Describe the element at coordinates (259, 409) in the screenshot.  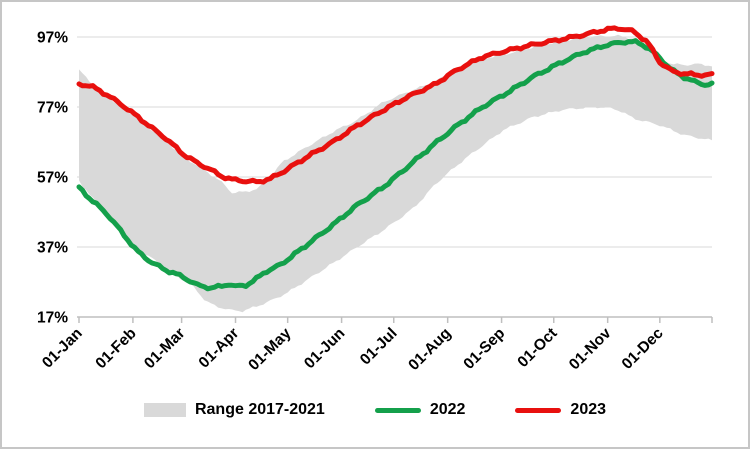
I see `legend-label-range: Range 2017-2021` at that location.